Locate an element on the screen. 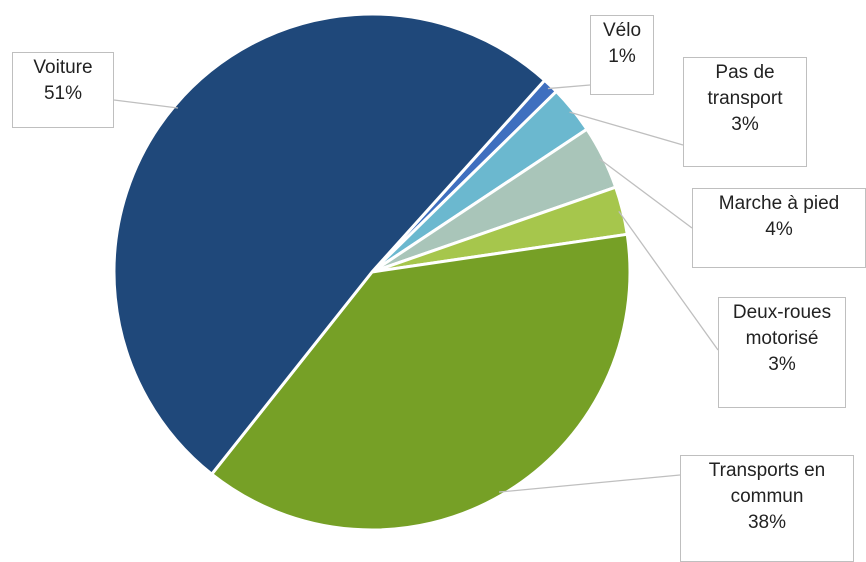  data-label: Voiture 51% is located at coordinates (63, 90).